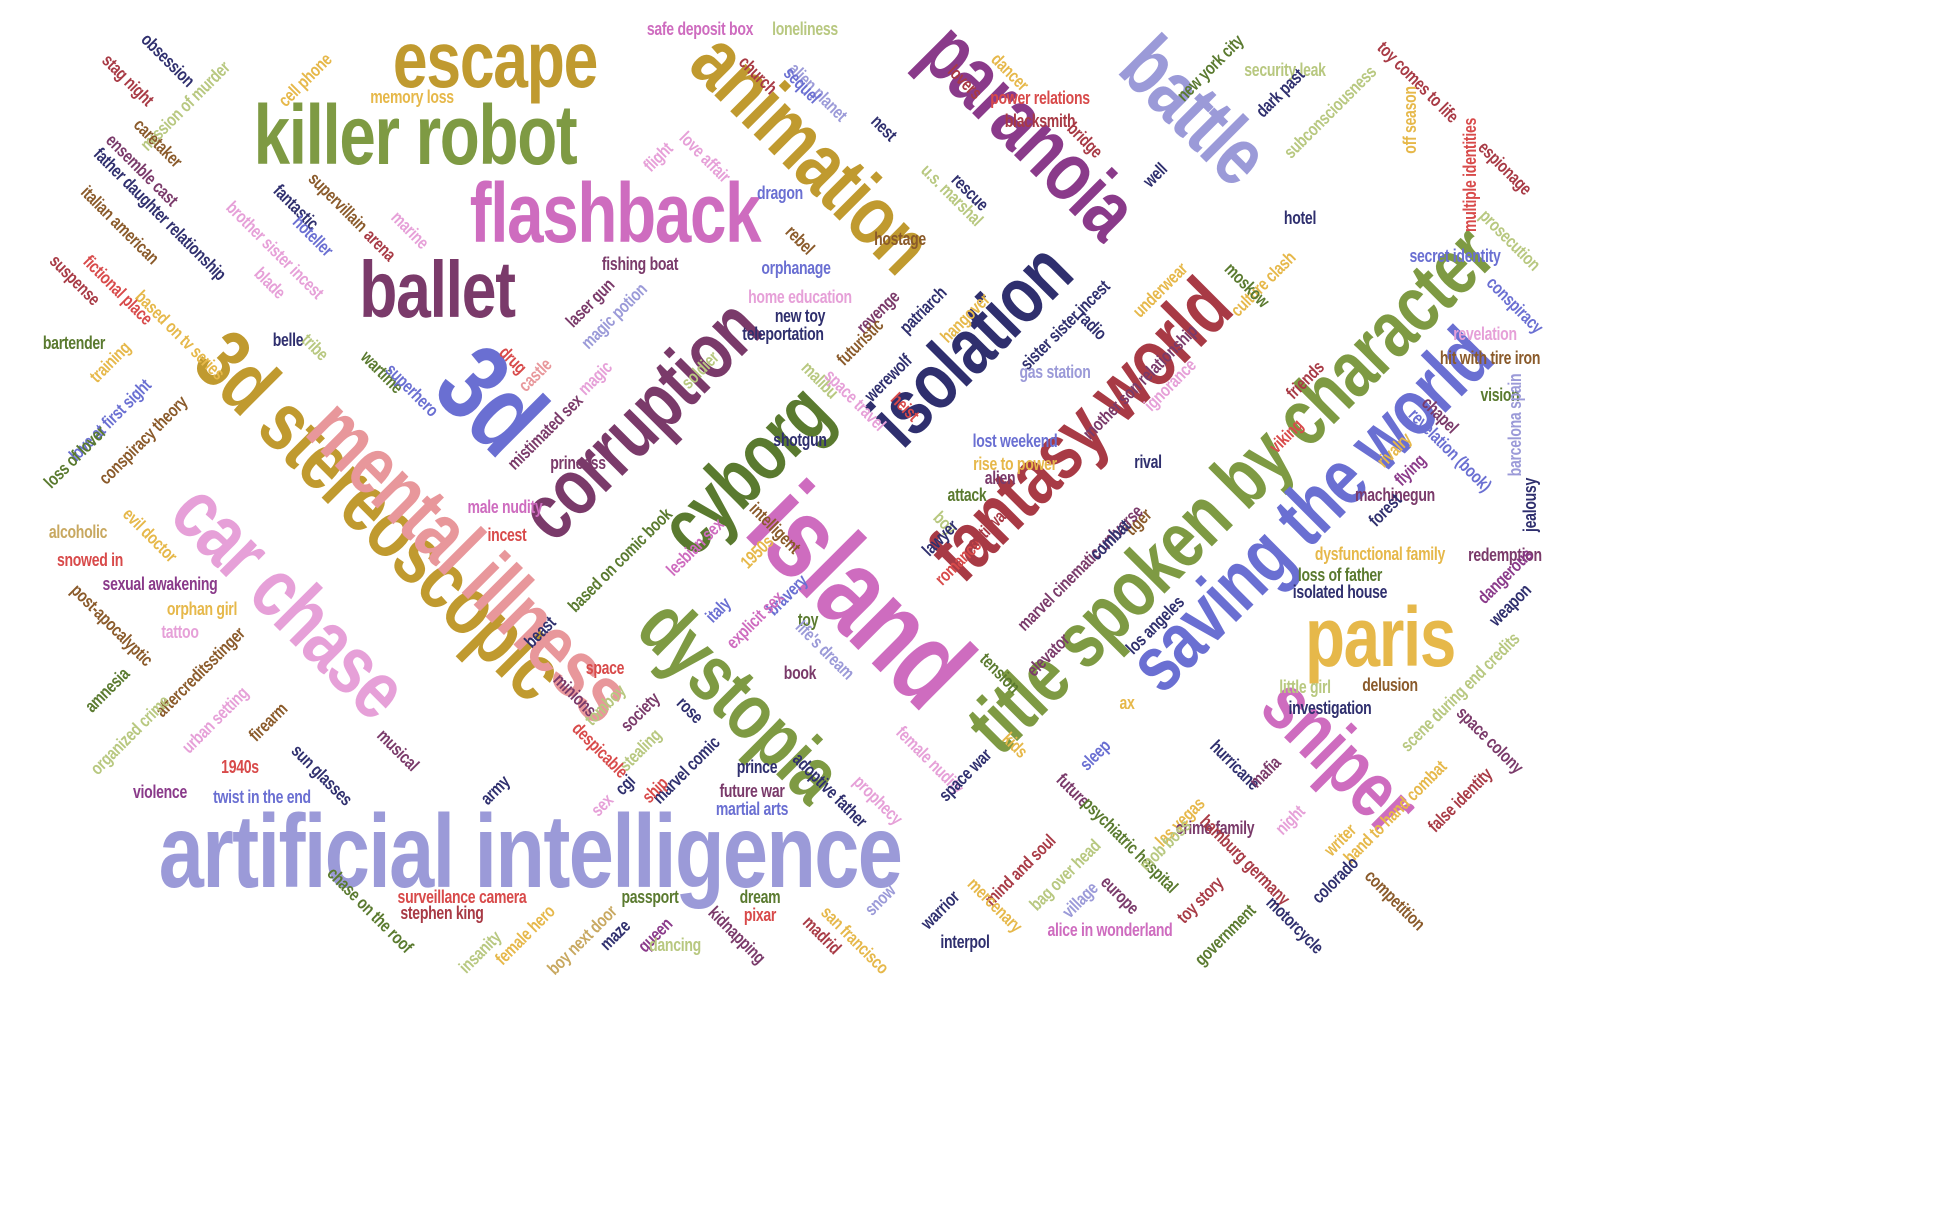  Describe the element at coordinates (900, 239) in the screenshot. I see `cloud-word: hostage` at that location.